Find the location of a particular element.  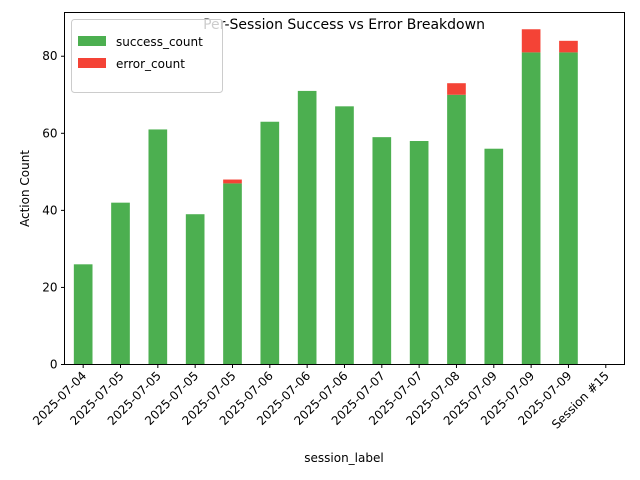

y-tick-label: 0 is located at coordinates (54, 365).